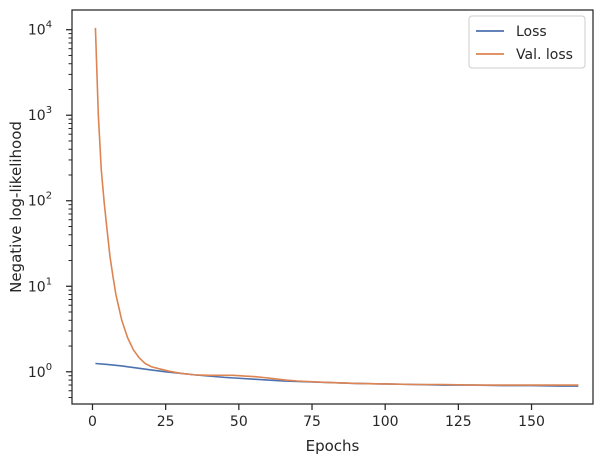  I want to click on y-tick-label: 10⁰, so click(40, 371).